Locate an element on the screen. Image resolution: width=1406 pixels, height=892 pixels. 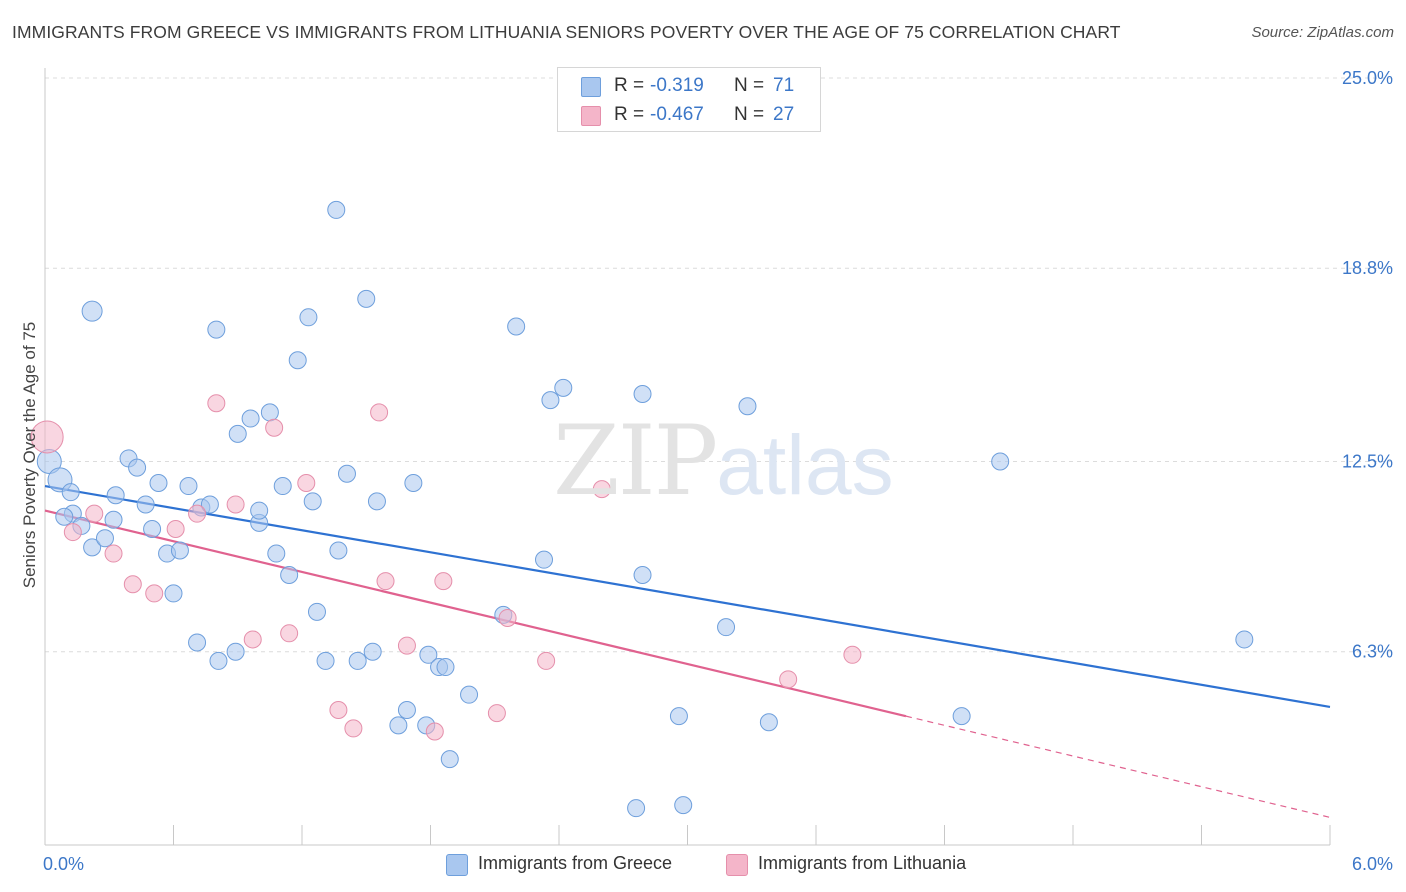
r-value: -0.467 is located at coordinates (677, 114).